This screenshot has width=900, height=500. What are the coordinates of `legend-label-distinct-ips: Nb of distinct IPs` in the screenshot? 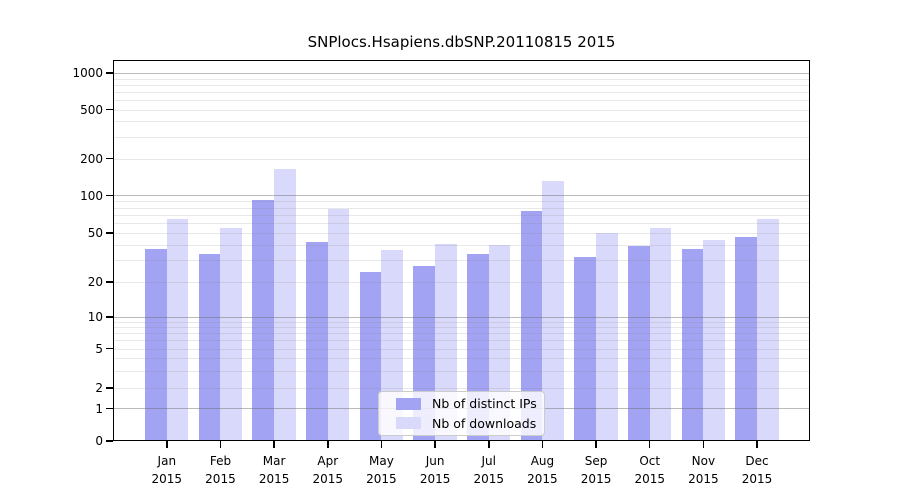 It's located at (484, 404).